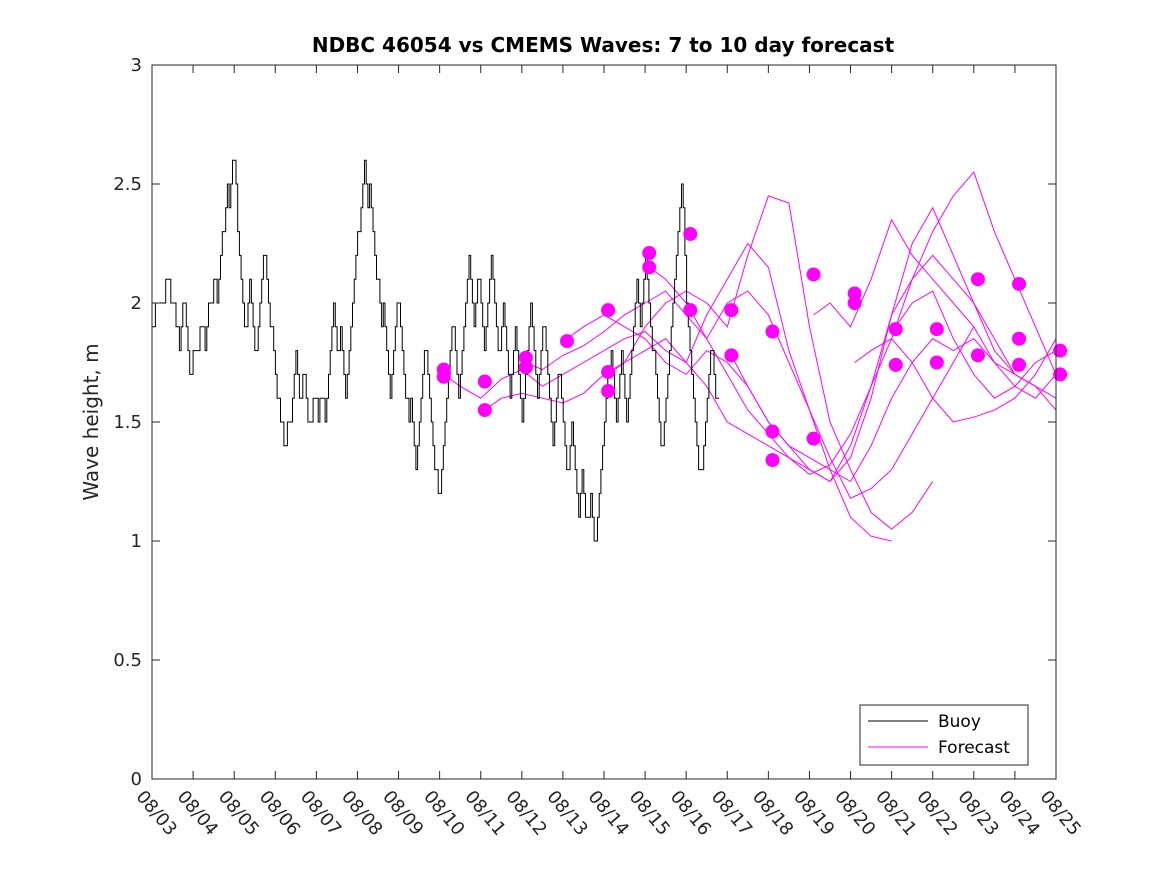  I want to click on y-tick-label: 1.5, so click(127, 422).